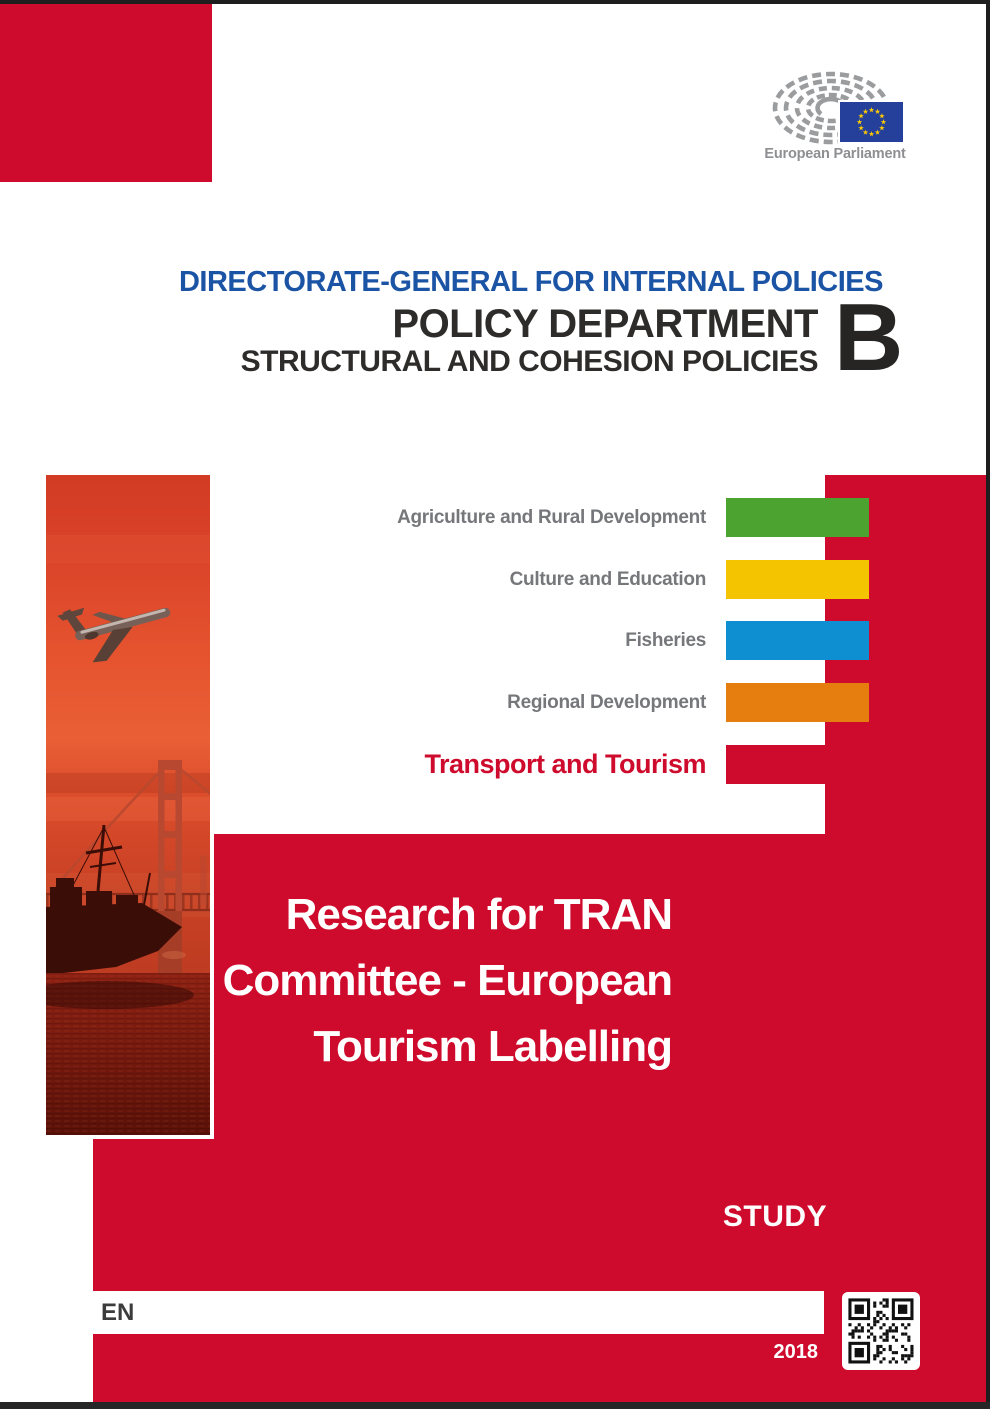 This screenshot has width=990, height=1409. What do you see at coordinates (495, 2) in the screenshot?
I see `page-edge-top` at bounding box center [495, 2].